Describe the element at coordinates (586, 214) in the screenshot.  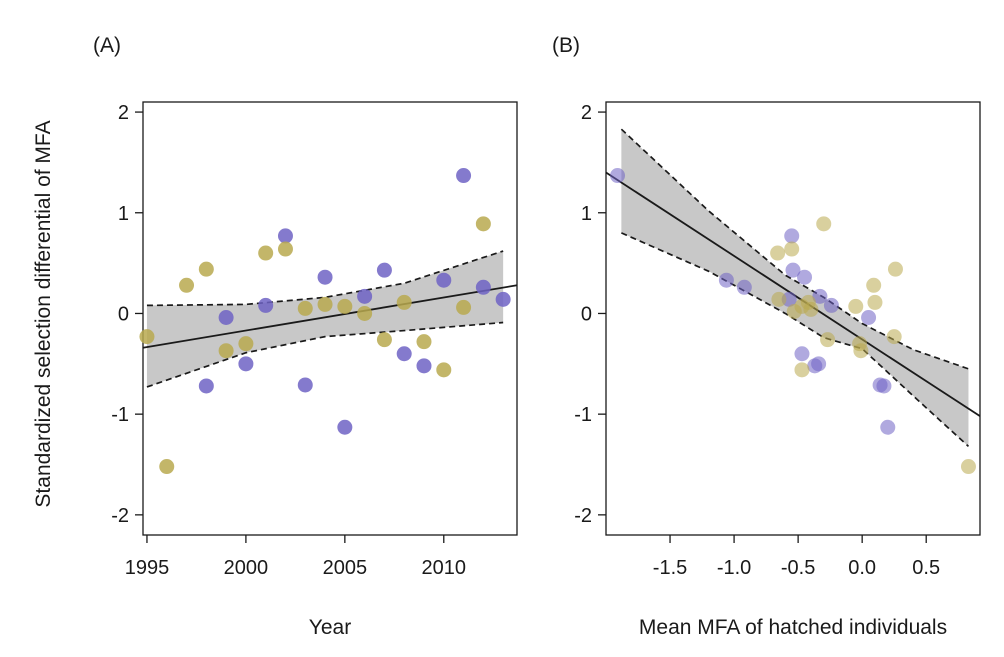
I see `panel-b-y-tick-label: 1` at that location.